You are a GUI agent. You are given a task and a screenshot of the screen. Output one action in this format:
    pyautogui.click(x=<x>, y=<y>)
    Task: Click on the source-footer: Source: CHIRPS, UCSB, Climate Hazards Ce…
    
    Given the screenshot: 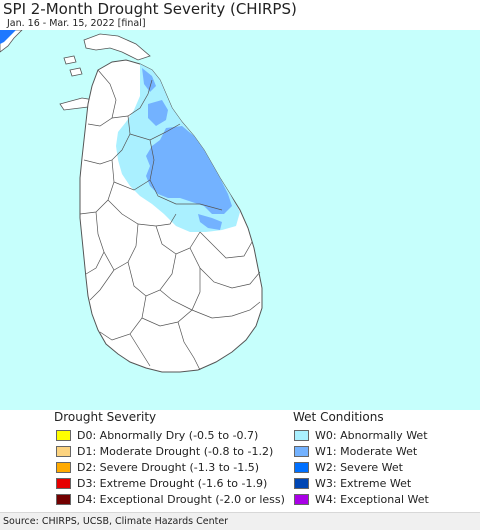 What is the action you would take?
    pyautogui.click(x=240, y=521)
    